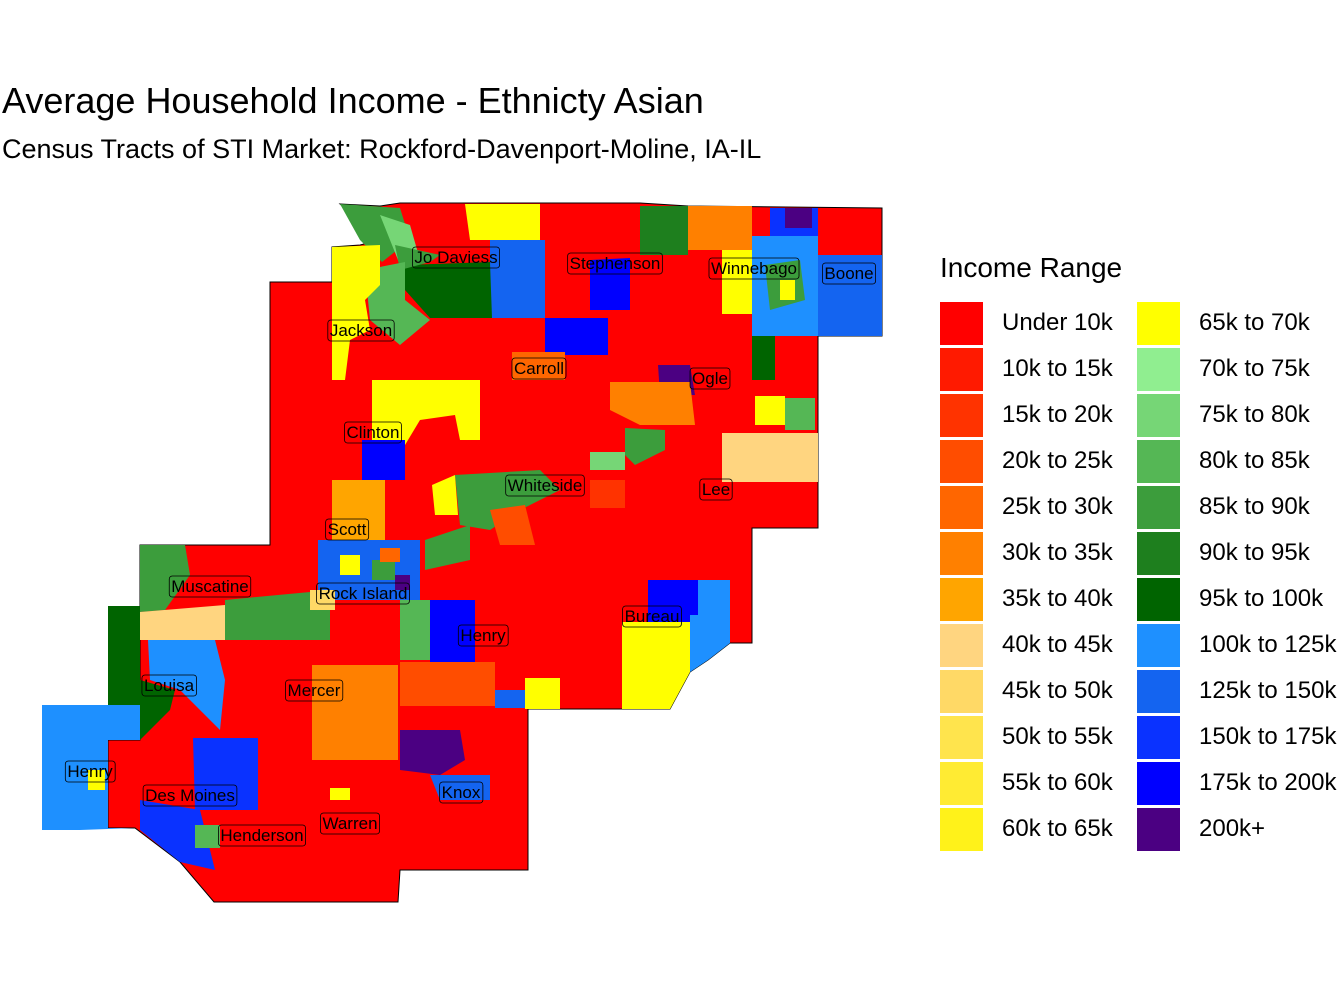 The height and width of the screenshot is (1008, 1344). Describe the element at coordinates (1261, 598) in the screenshot. I see `legend-label: 95k to 100k` at that location.